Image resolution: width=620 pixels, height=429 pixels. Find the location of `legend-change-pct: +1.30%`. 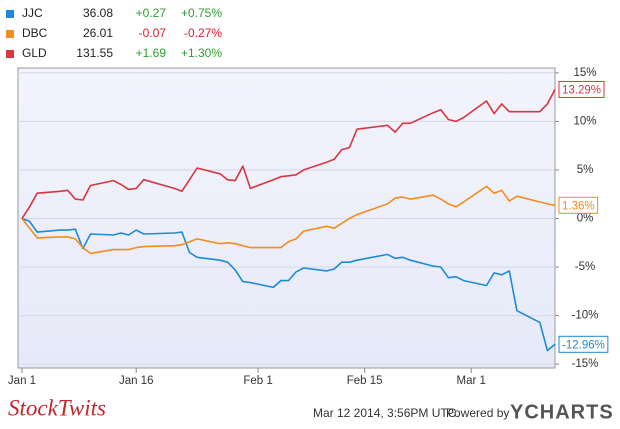

legend-change-pct: +1.30% is located at coordinates (201, 53).